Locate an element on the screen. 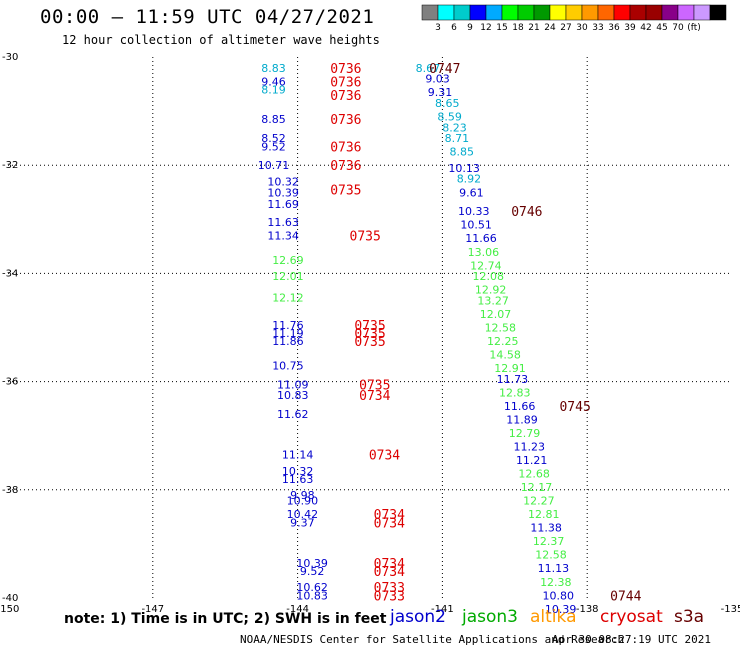 This screenshot has height=650, width=740. wave-height-label: 11.21 is located at coordinates (532, 460).